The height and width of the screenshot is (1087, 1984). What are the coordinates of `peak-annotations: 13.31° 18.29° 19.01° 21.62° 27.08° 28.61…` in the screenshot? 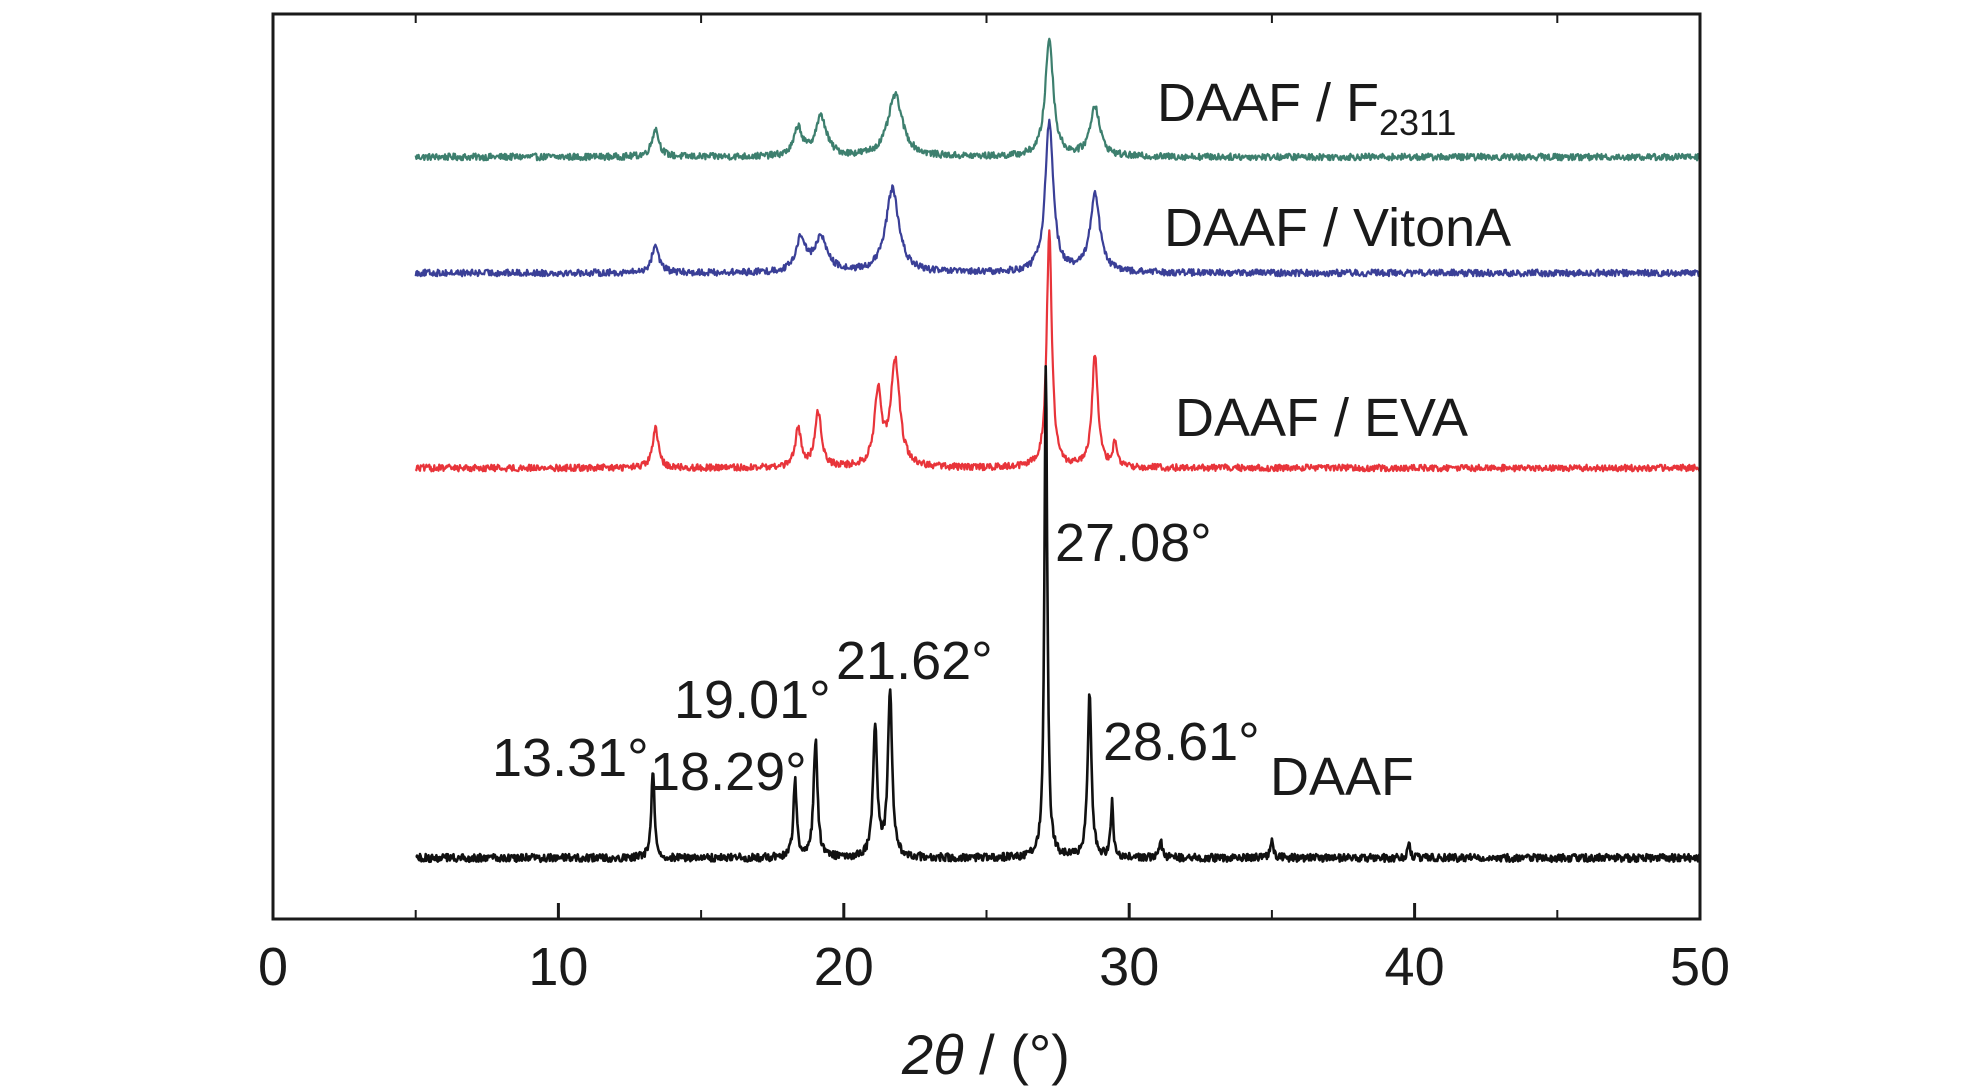 It's located at (876, 657).